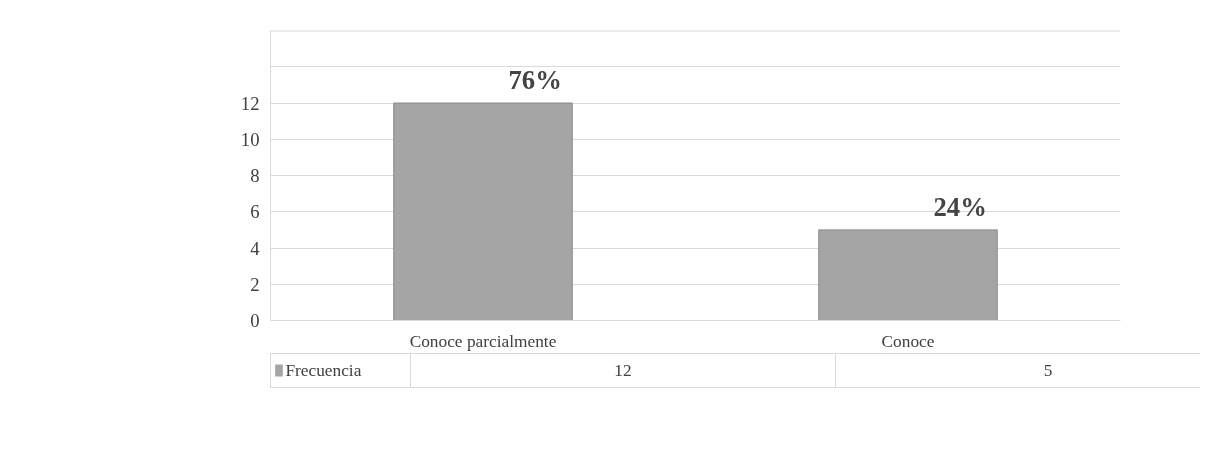 The image size is (1225, 456). I want to click on y-tick-label: 4, so click(255, 248).